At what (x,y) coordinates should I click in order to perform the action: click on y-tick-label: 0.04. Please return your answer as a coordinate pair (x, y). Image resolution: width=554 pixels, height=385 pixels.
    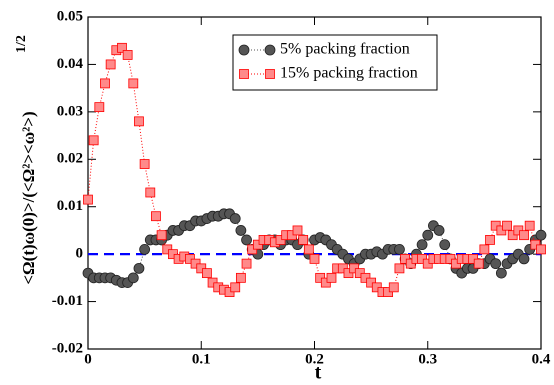
    Looking at the image, I should click on (70, 64).